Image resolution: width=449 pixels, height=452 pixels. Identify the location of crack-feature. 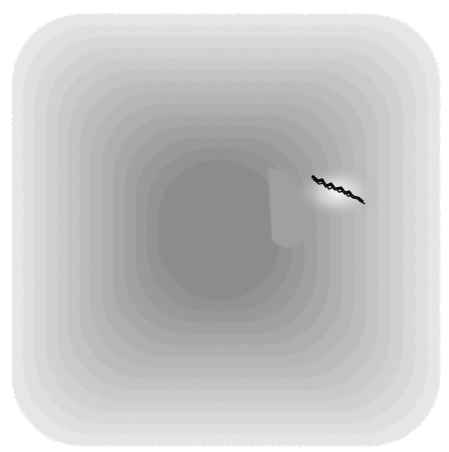
(338, 192).